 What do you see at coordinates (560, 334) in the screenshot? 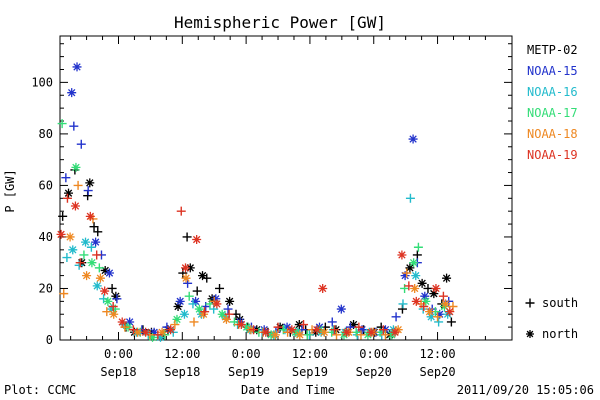
I see `marker-legend-label: north` at bounding box center [560, 334].